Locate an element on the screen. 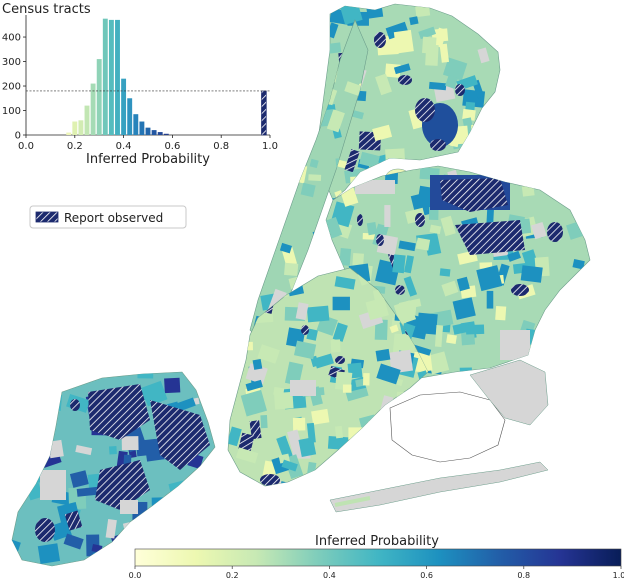 The image size is (624, 588). histogram-xtick-label: 0.0 is located at coordinates (26, 146).